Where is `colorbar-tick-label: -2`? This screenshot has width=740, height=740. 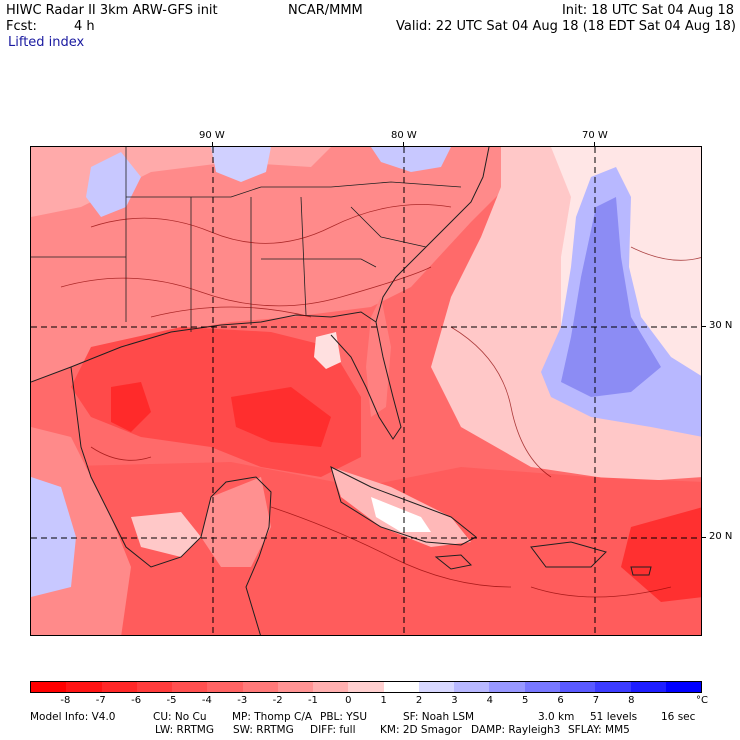
colorbar-tick-label: -2 is located at coordinates (277, 700).